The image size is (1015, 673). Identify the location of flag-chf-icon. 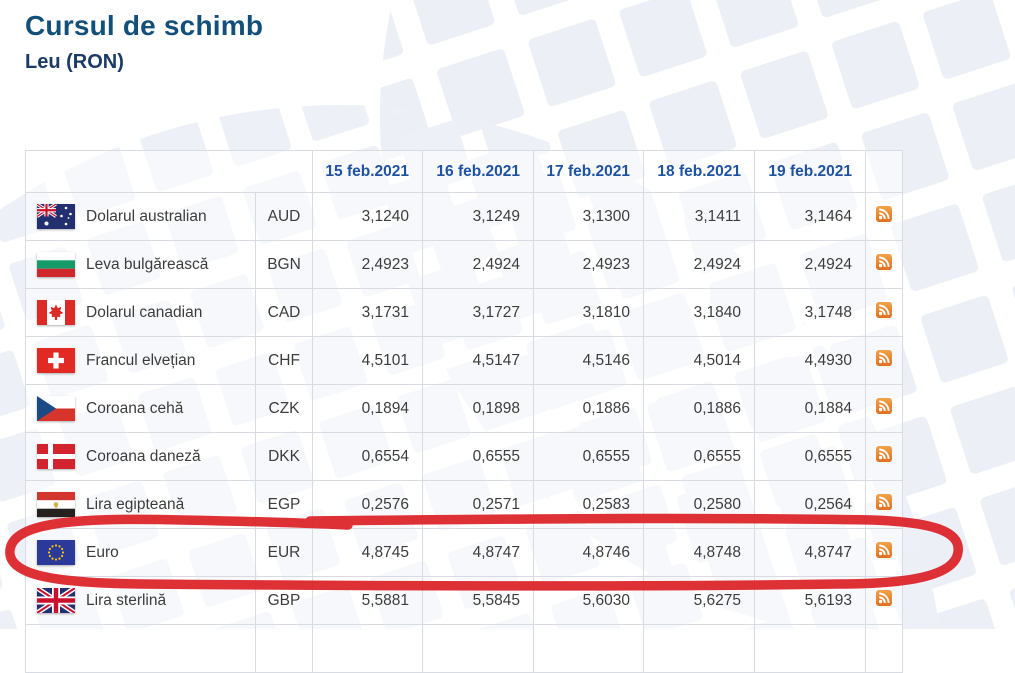
(56, 360).